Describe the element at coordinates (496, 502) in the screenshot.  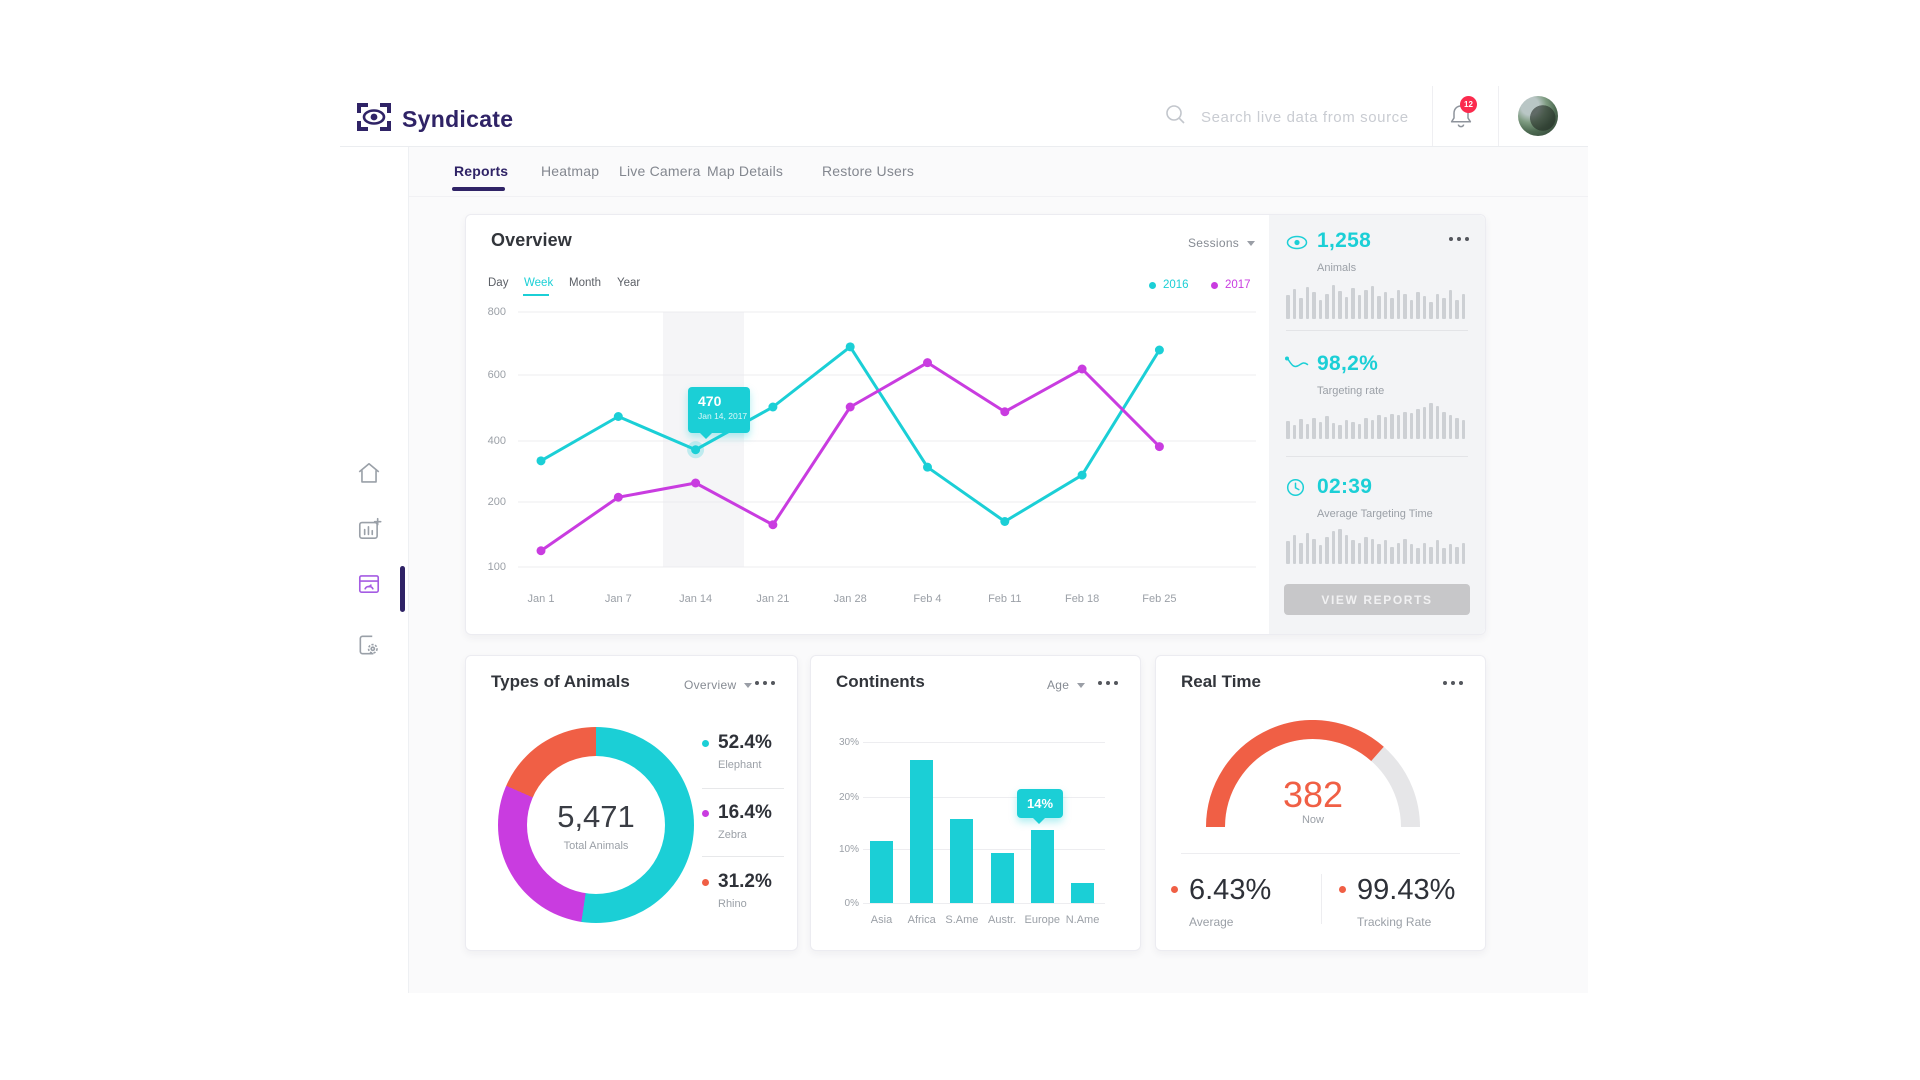
I see `y-tick: 200` at that location.